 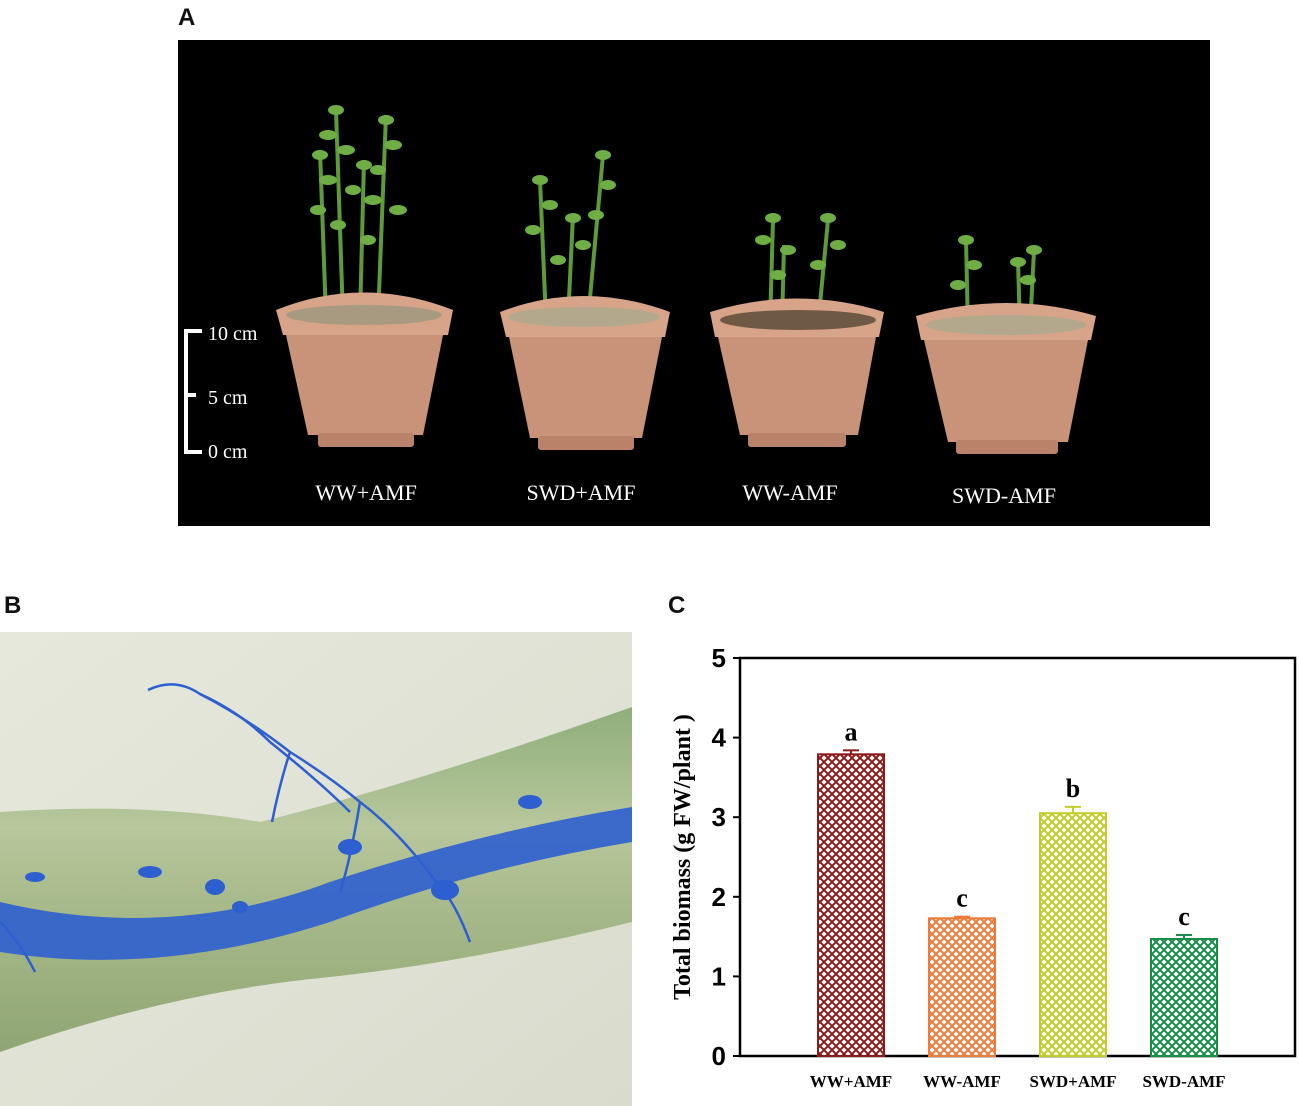 What do you see at coordinates (719, 738) in the screenshot?
I see `y-tick-label: 4` at bounding box center [719, 738].